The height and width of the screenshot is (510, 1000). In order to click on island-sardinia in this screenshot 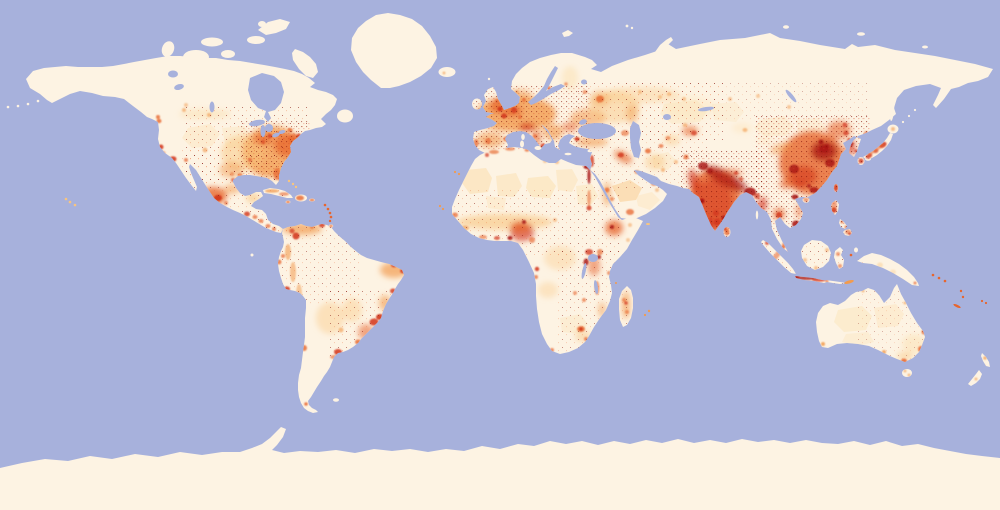, I will do `click(522, 144)`.